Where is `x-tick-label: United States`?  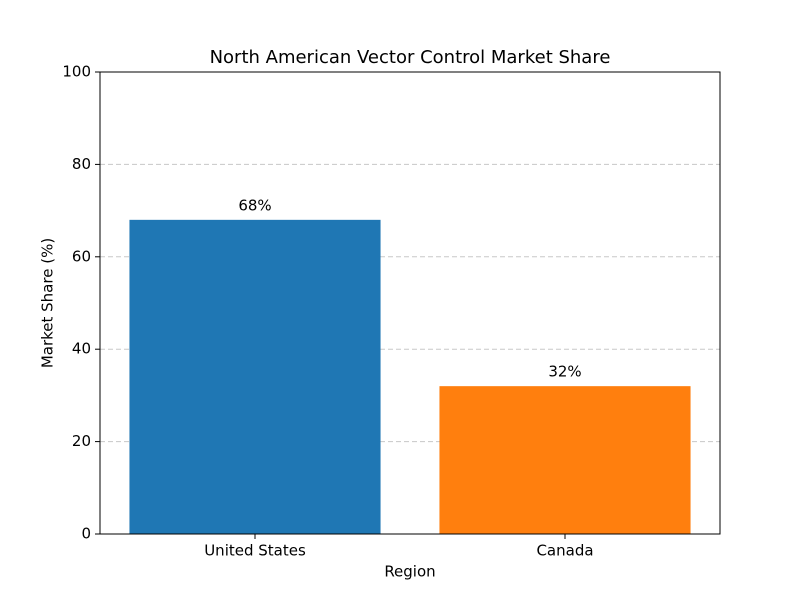
x-tick-label: United States is located at coordinates (255, 551).